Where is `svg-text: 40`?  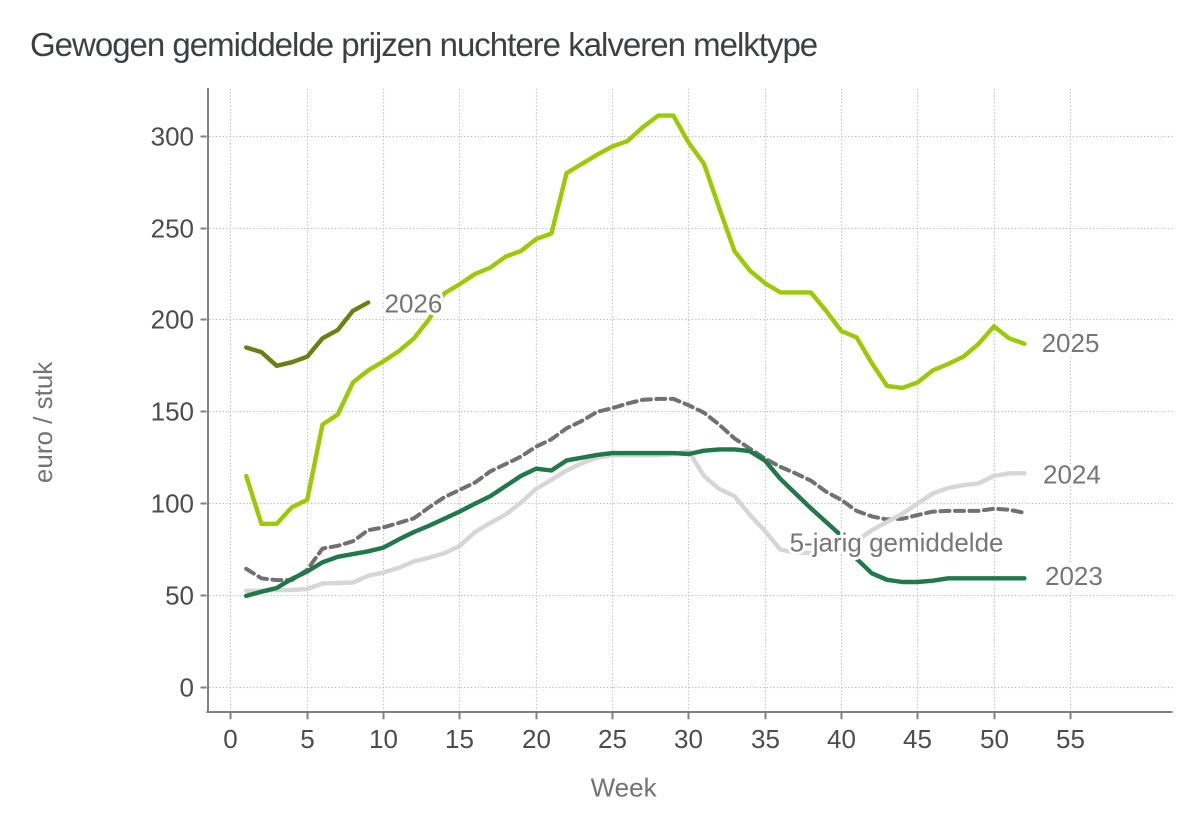 svg-text: 40 is located at coordinates (841, 739).